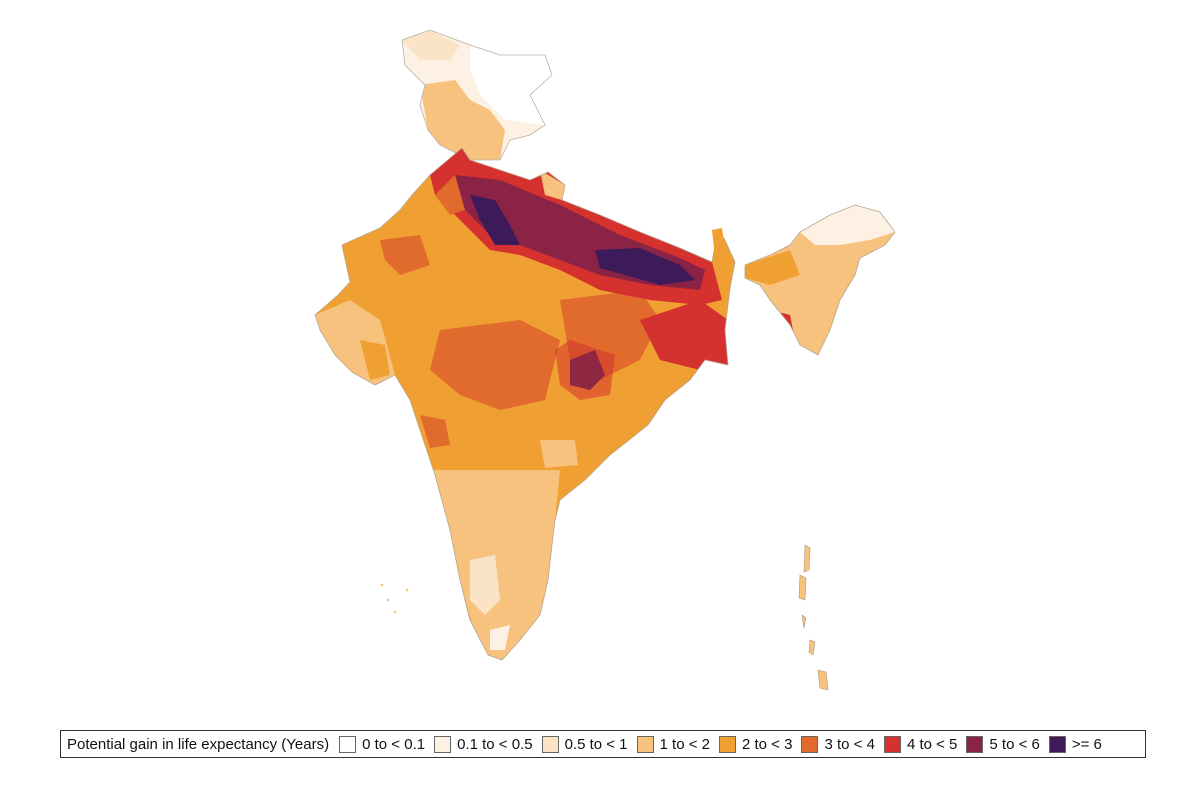 This screenshot has width=1200, height=792. What do you see at coordinates (1086, 744) in the screenshot?
I see `legend-label: >= 6` at bounding box center [1086, 744].